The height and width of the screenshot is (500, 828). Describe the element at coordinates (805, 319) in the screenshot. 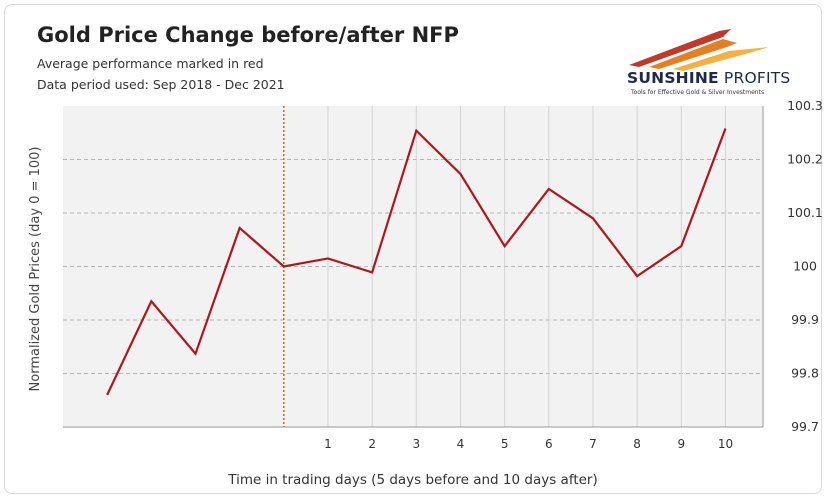

I see `y-tick-label: 99.9` at that location.